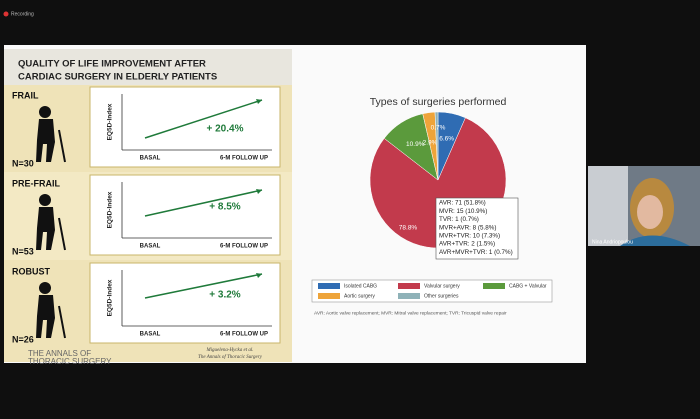  Describe the element at coordinates (230, 357) in the screenshot. I see `citation: The Annals of Thoracic Surgery` at that location.